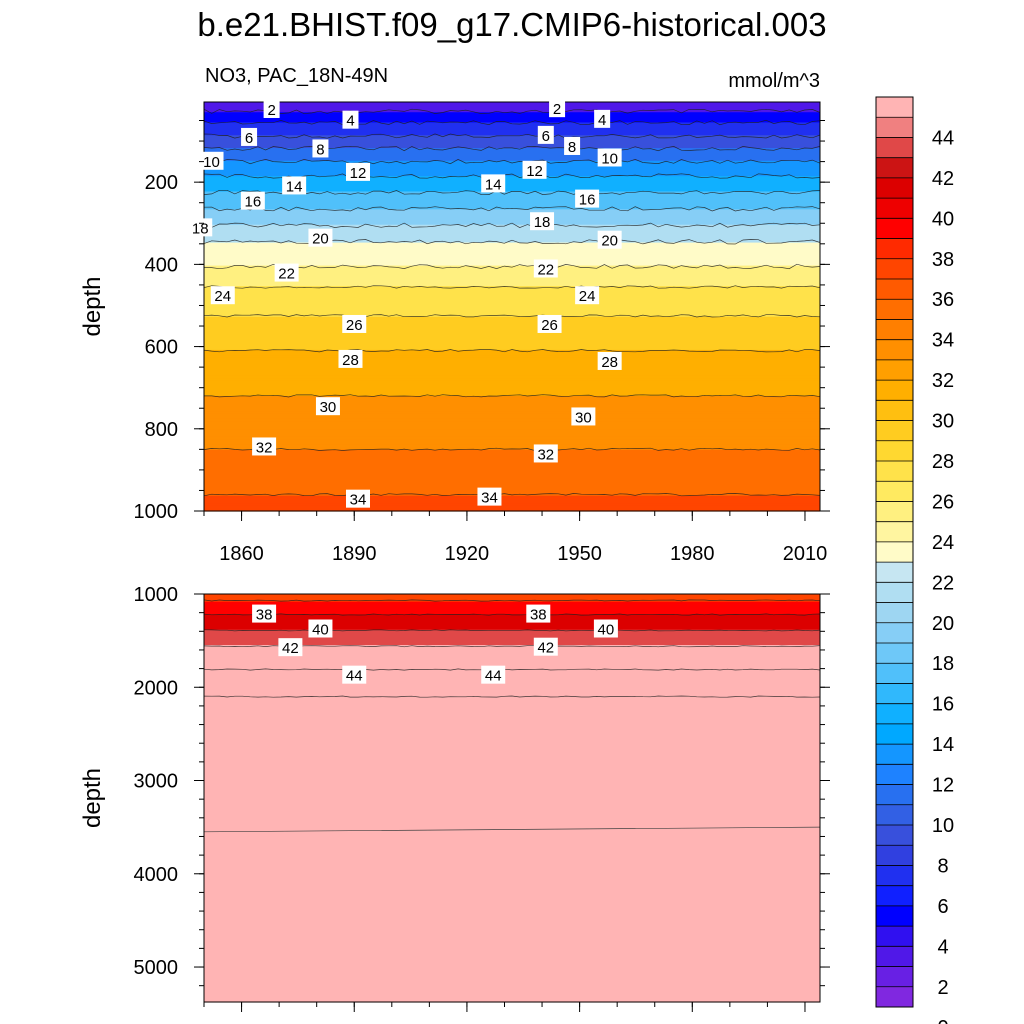 This screenshot has height=1024, width=1024. Describe the element at coordinates (942, 1020) in the screenshot. I see `colorbar-label: 0` at that location.